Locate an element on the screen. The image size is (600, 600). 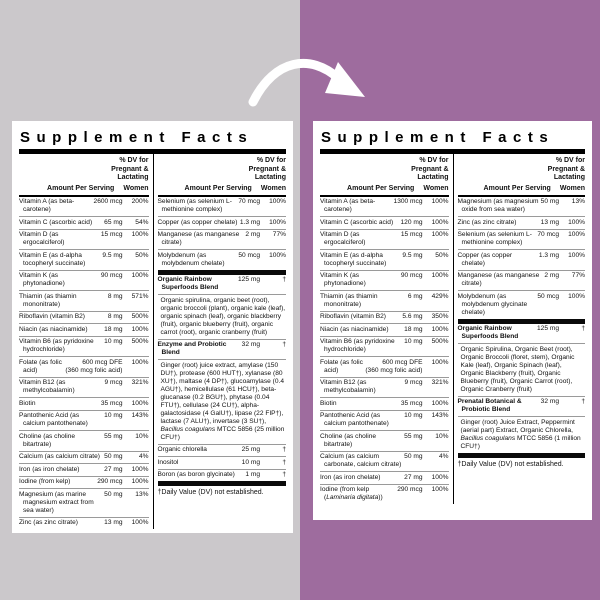
nutrient-amount: 2 mg is located at coordinates (252, 235).